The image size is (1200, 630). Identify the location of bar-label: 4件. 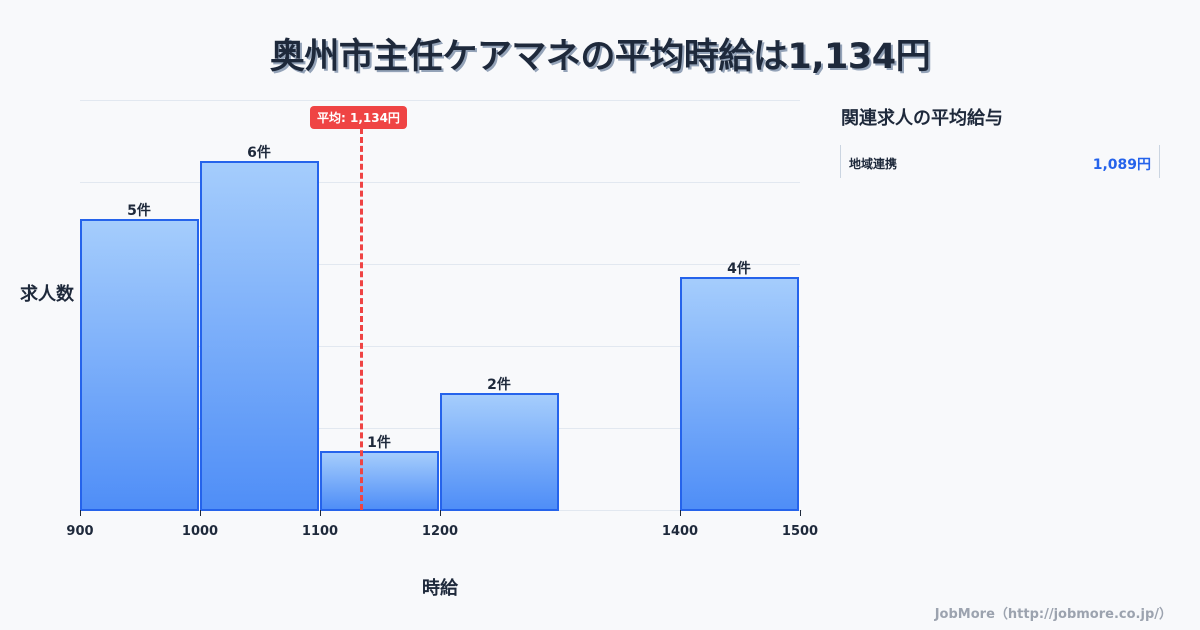
(739, 269).